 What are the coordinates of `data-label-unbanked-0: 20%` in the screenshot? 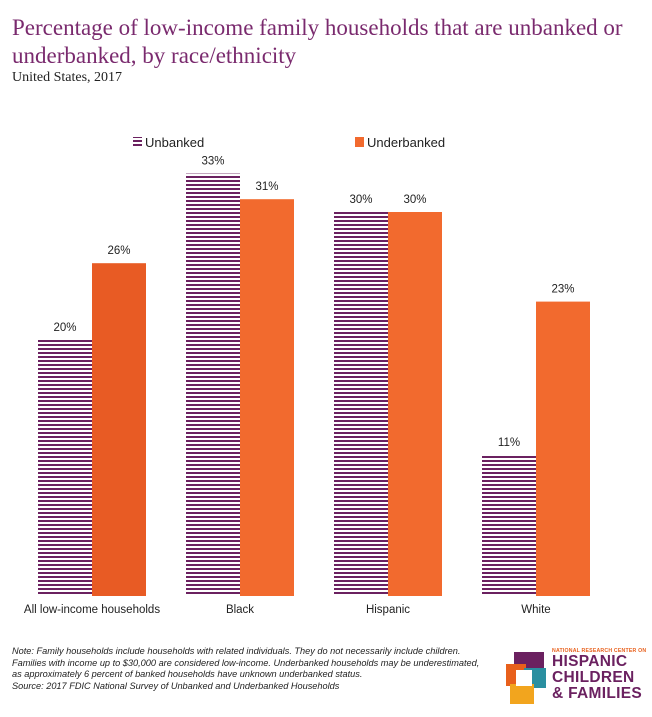 It's located at (64, 328).